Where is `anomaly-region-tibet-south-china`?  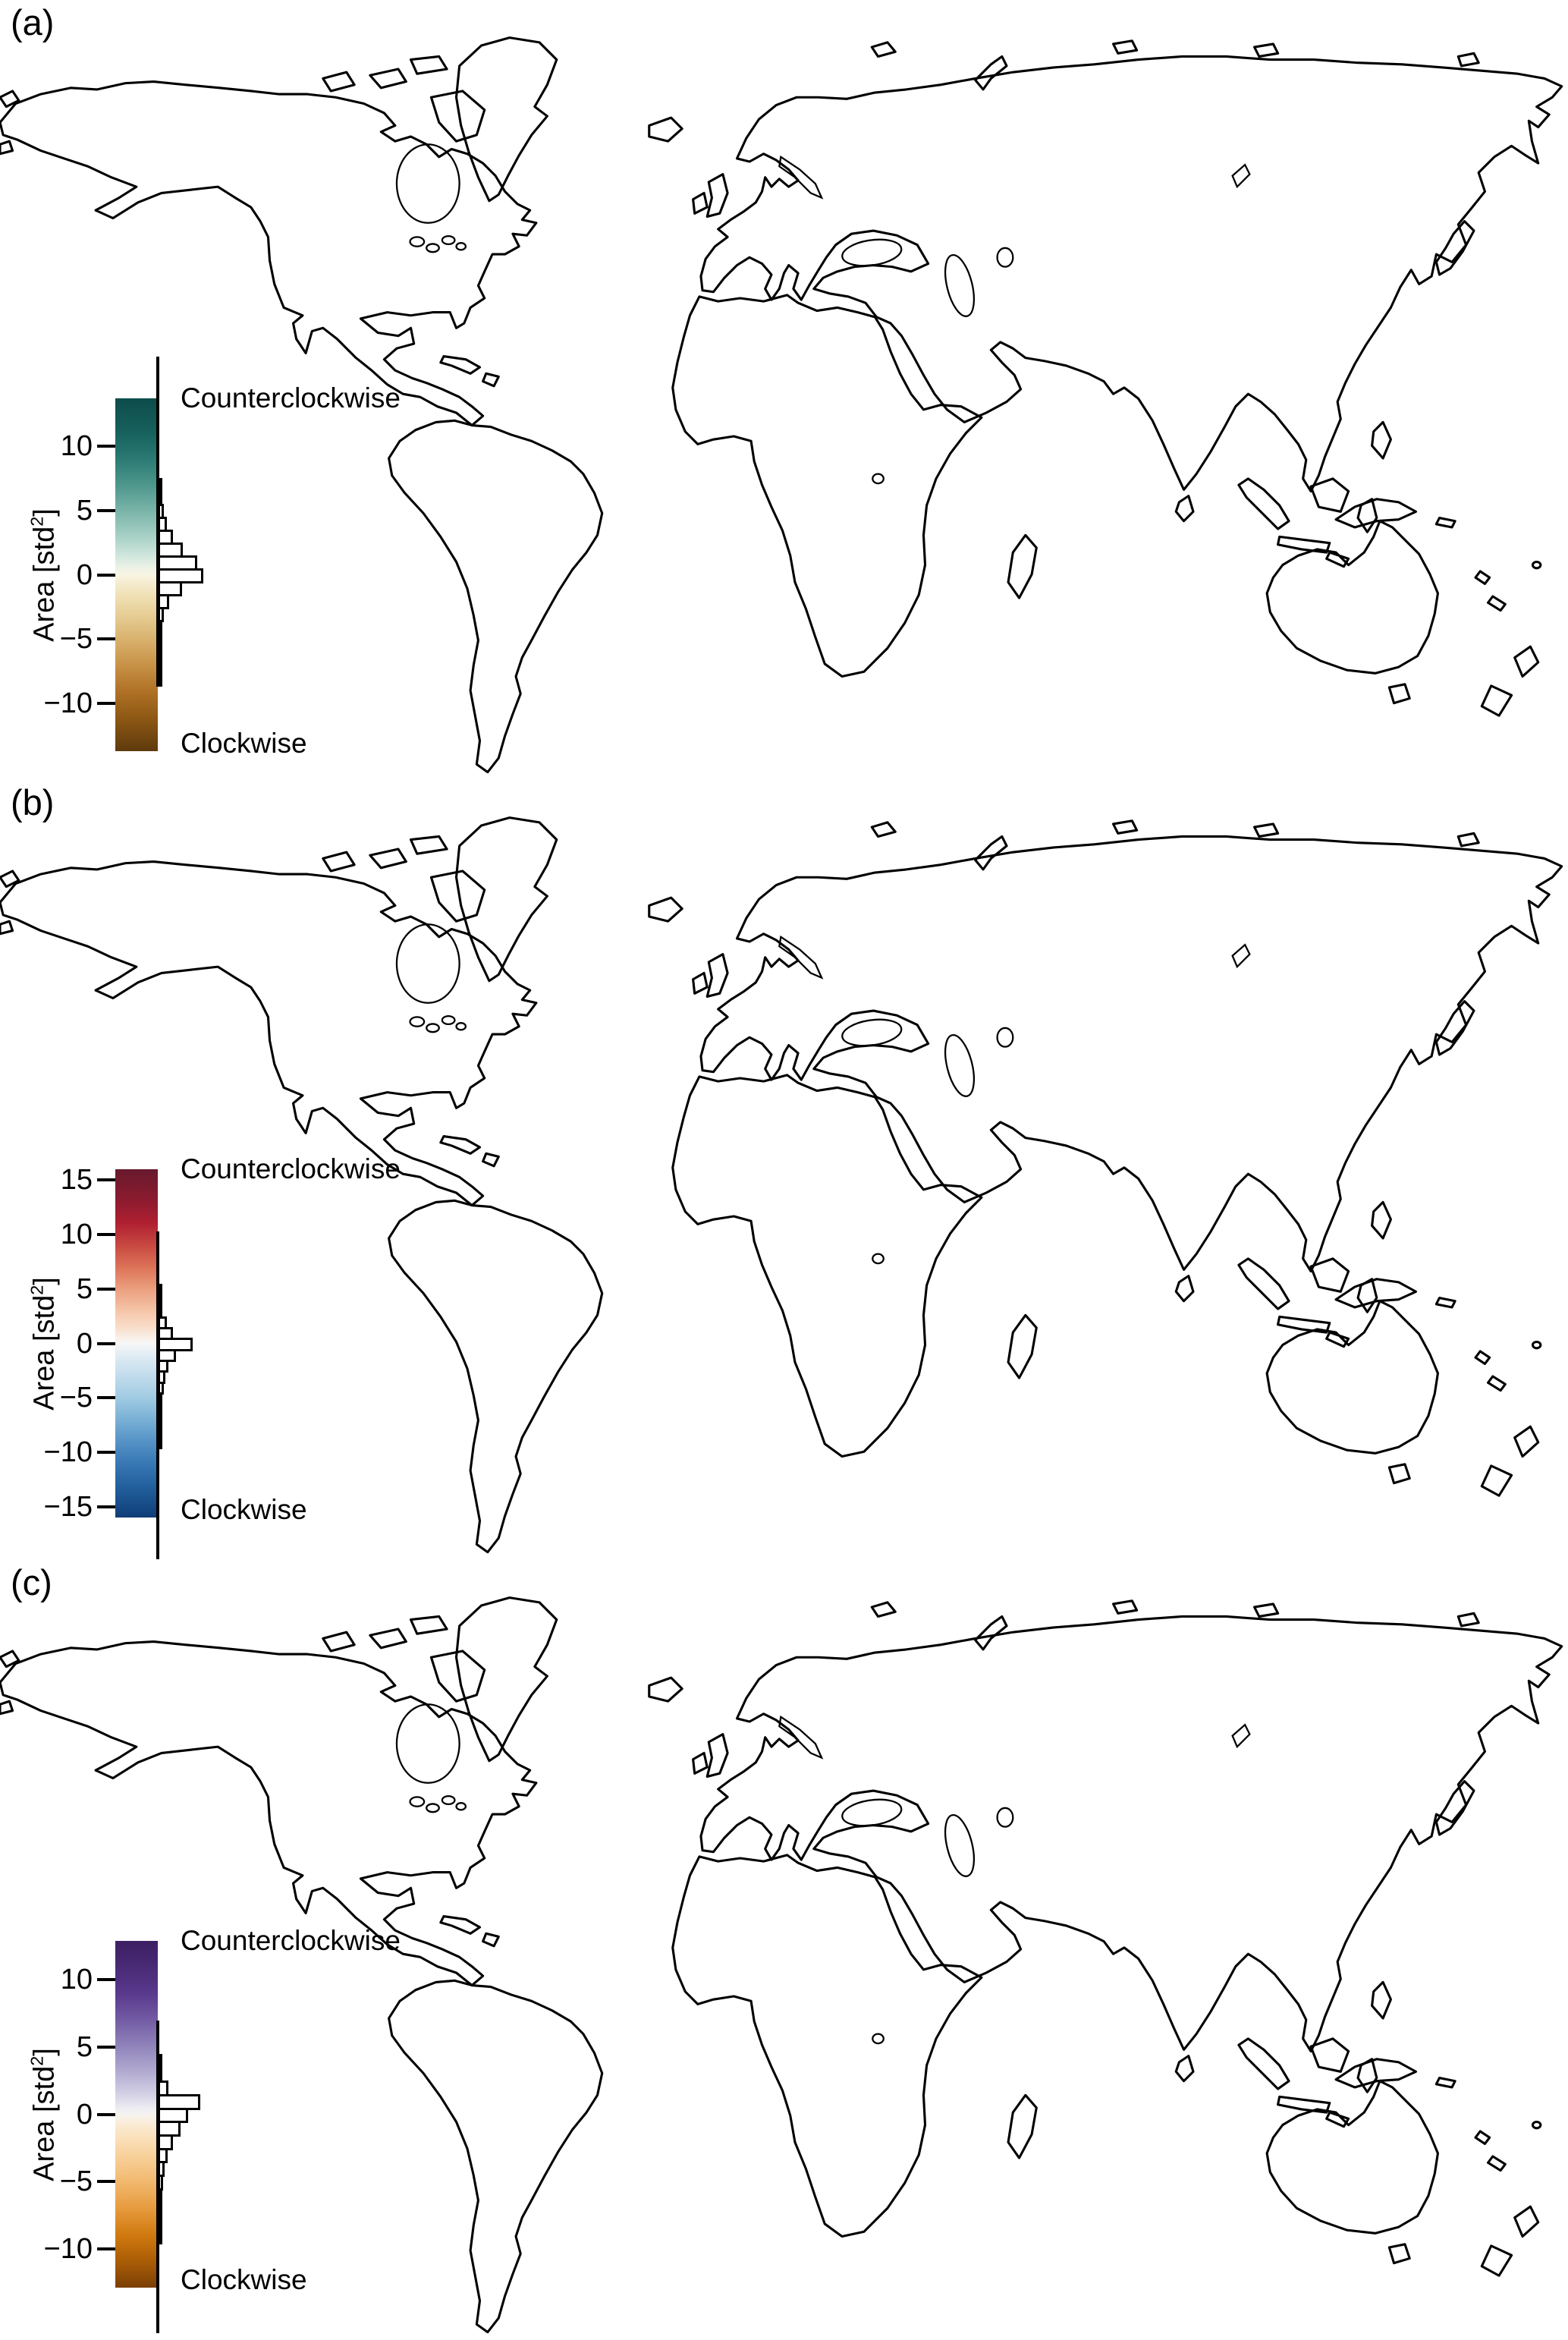 anomaly-region-tibet-south-china is located at coordinates (1302, 1917).